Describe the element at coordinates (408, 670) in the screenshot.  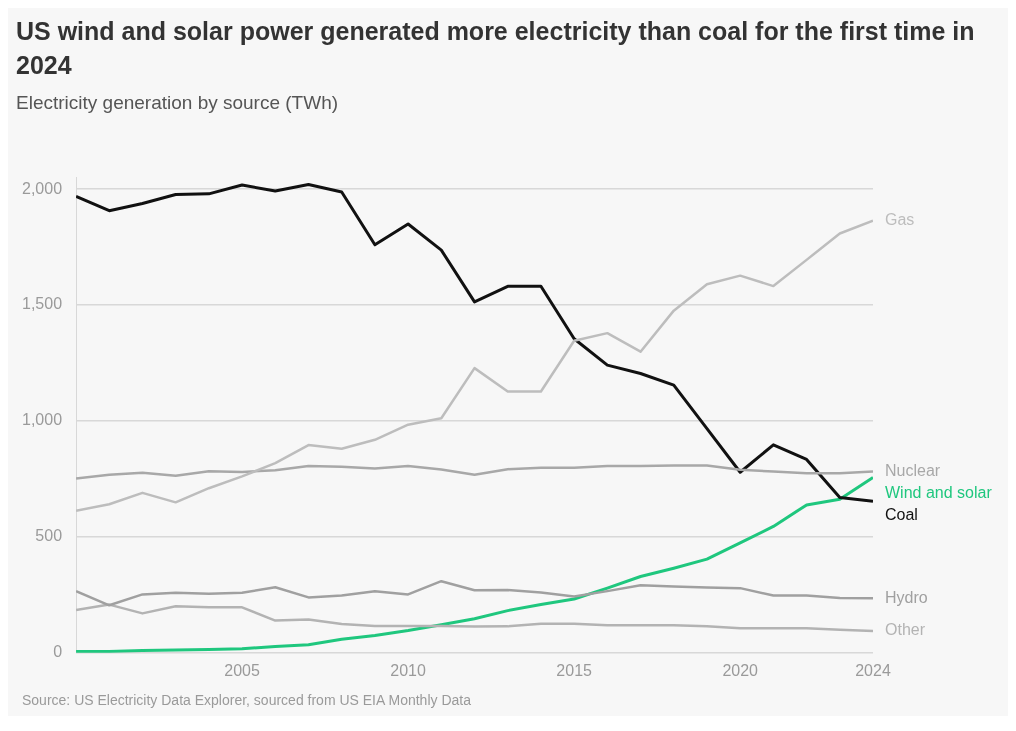
I see `x-tick-label: 2010` at that location.